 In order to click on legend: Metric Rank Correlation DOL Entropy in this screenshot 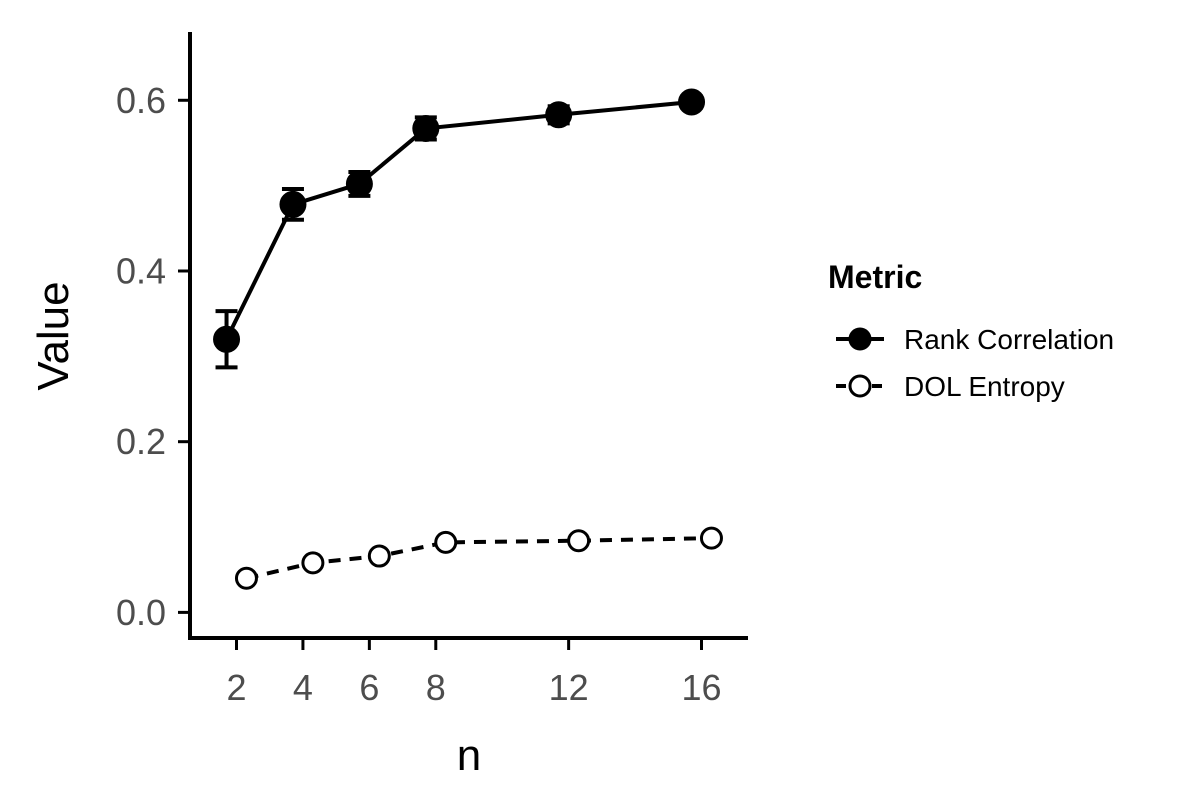, I will do `click(971, 330)`.